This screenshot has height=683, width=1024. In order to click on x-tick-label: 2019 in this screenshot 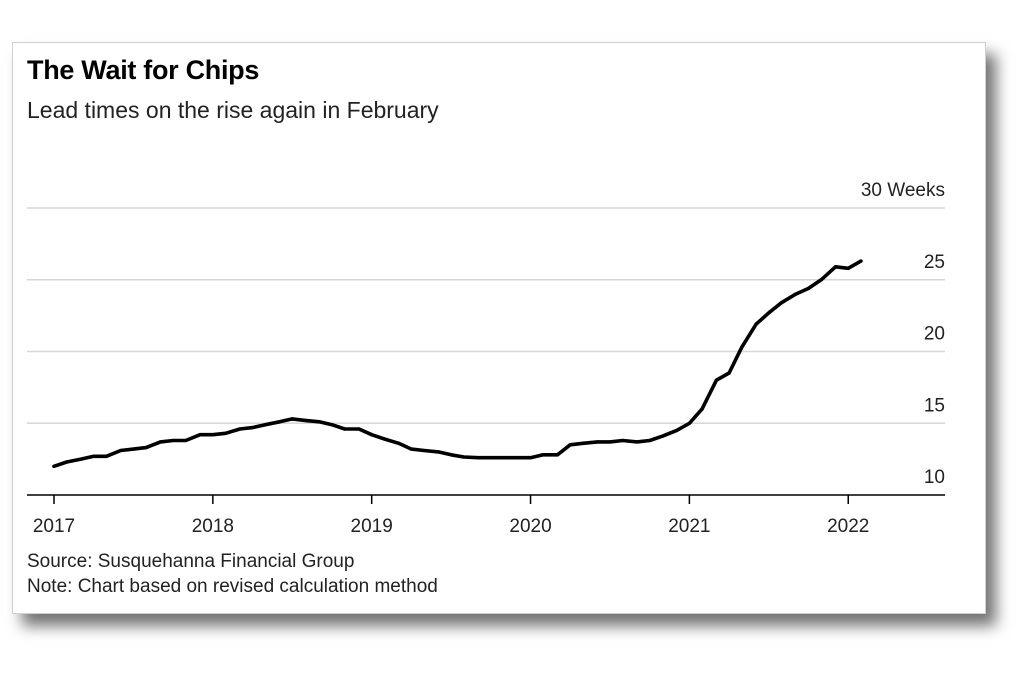, I will do `click(372, 526)`.